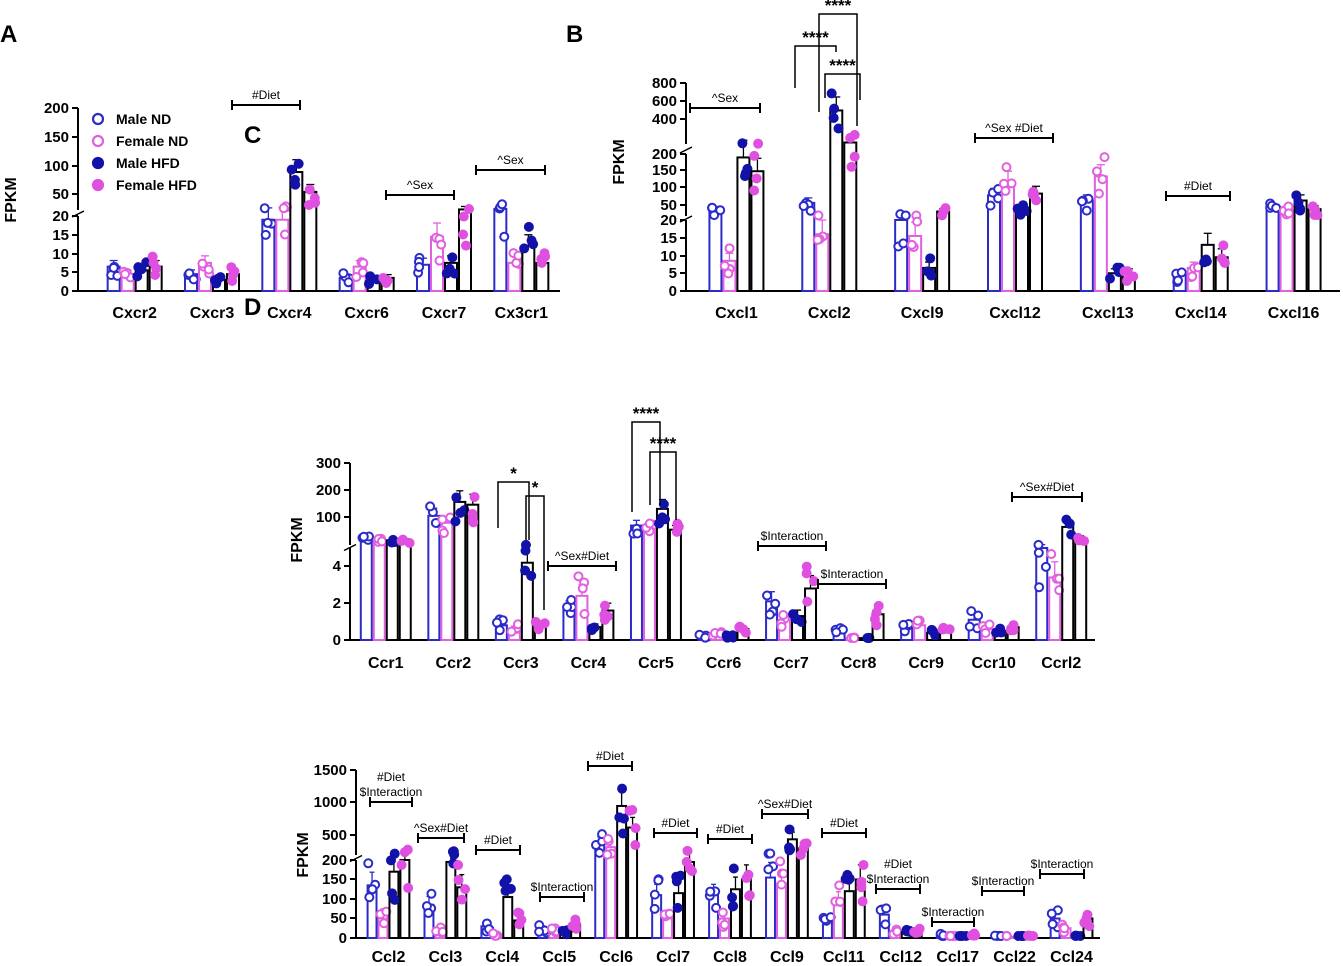 Image resolution: width=1343 pixels, height=966 pixels. What do you see at coordinates (366, 589) in the screenshot?
I see `bar-ccr1-s0` at bounding box center [366, 589].